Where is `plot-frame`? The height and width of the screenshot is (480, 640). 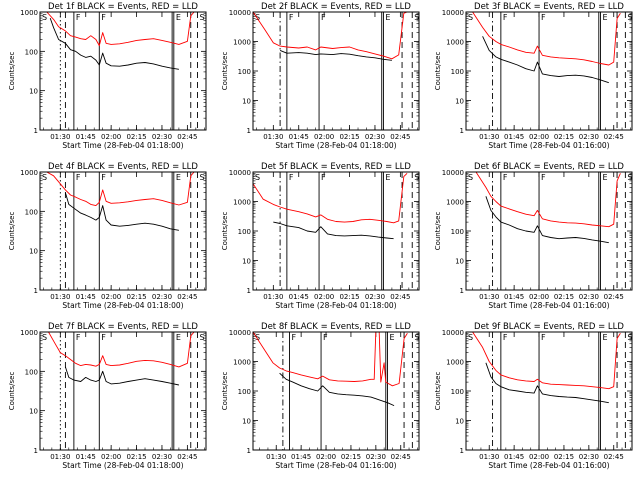 plot-frame is located at coordinates (549, 71).